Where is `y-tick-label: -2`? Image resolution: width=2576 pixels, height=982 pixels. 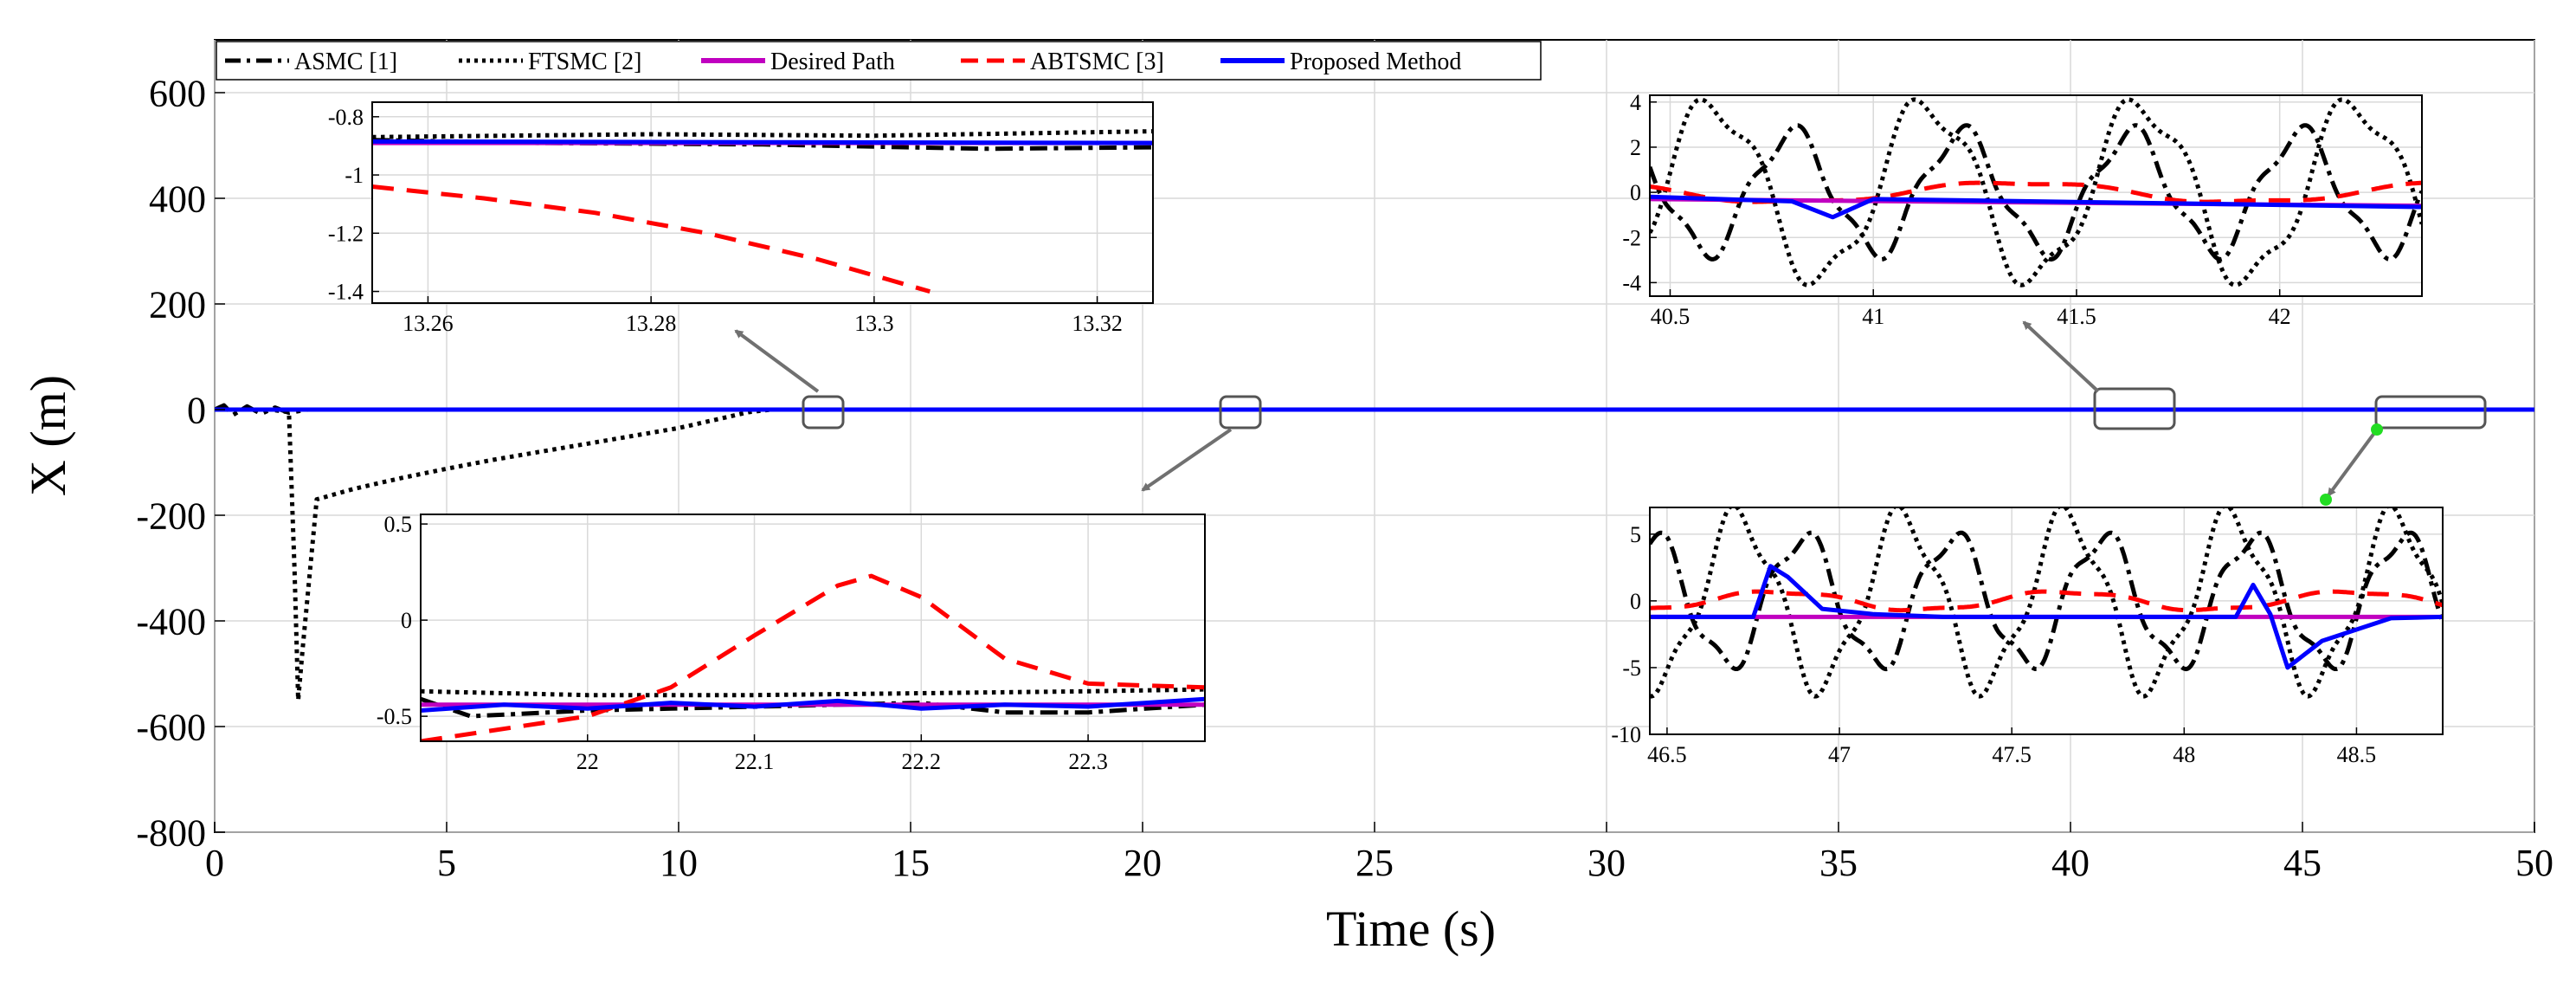 y-tick-label: -2 is located at coordinates (1631, 237).